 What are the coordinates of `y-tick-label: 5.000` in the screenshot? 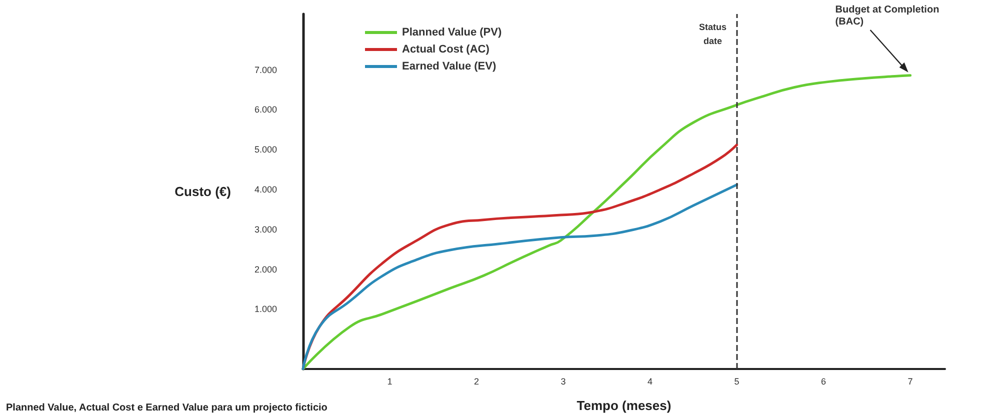 It's located at (265, 149).